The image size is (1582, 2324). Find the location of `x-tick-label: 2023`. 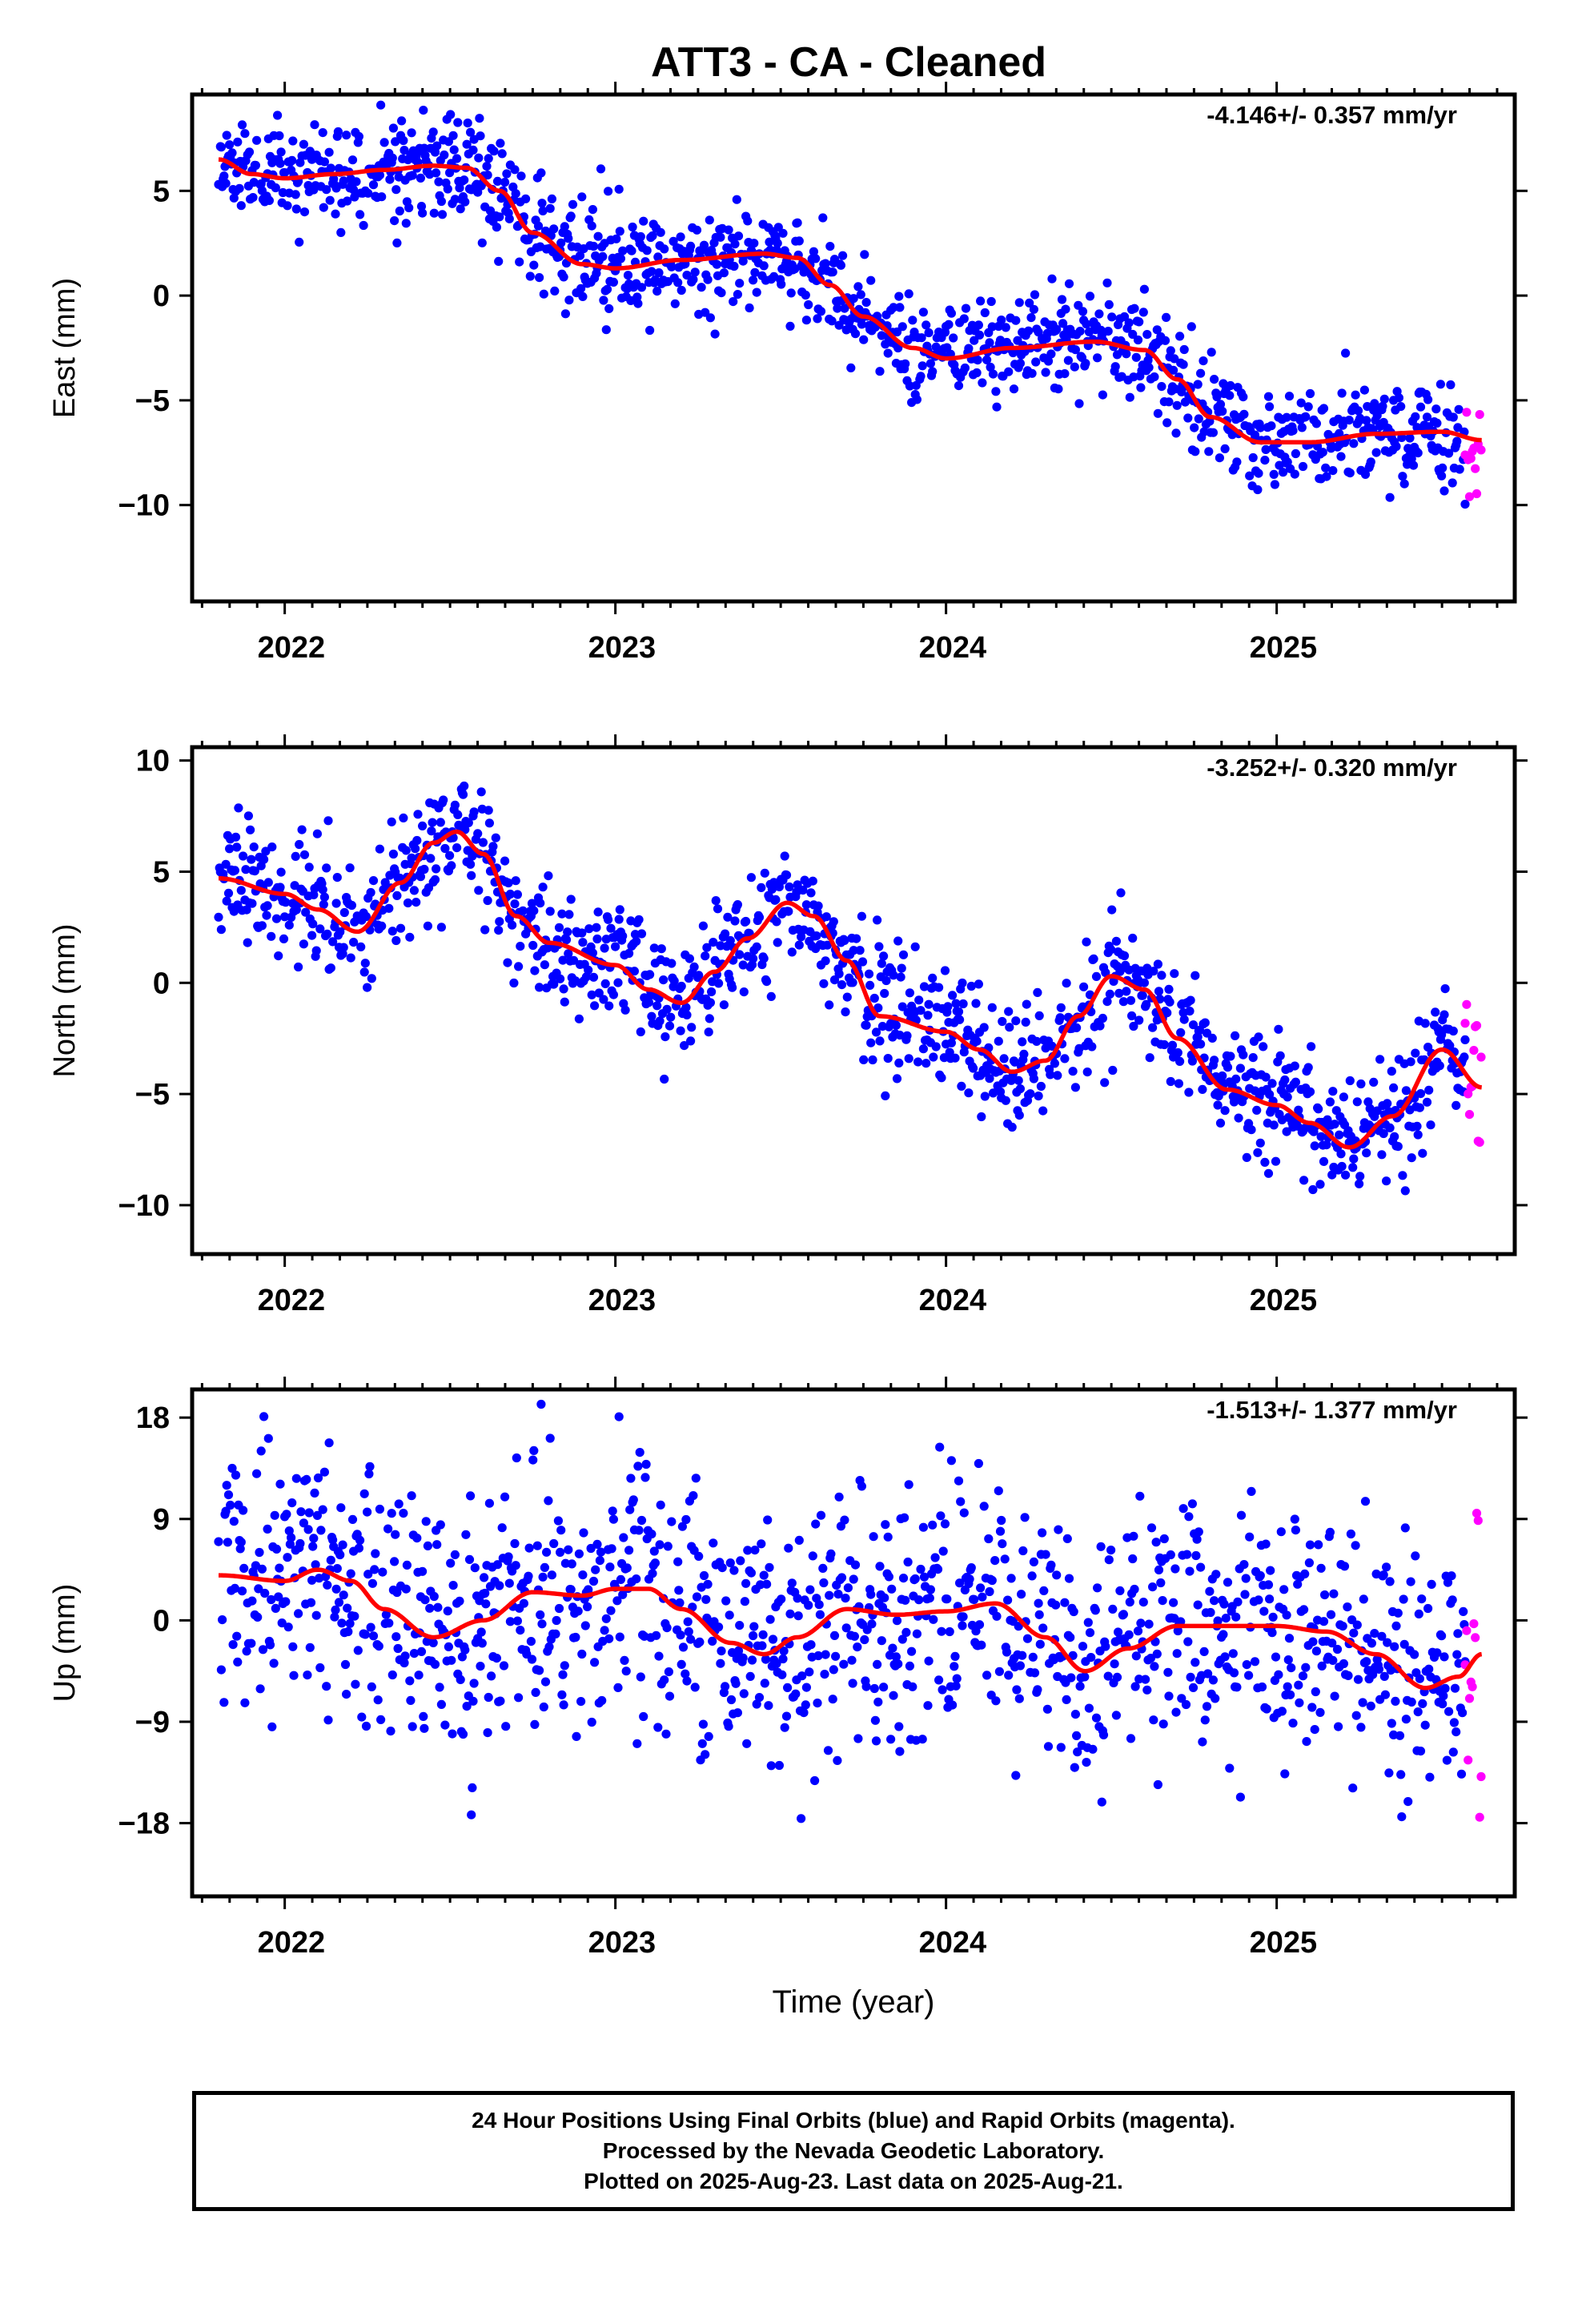

x-tick-label: 2023 is located at coordinates (622, 1300).